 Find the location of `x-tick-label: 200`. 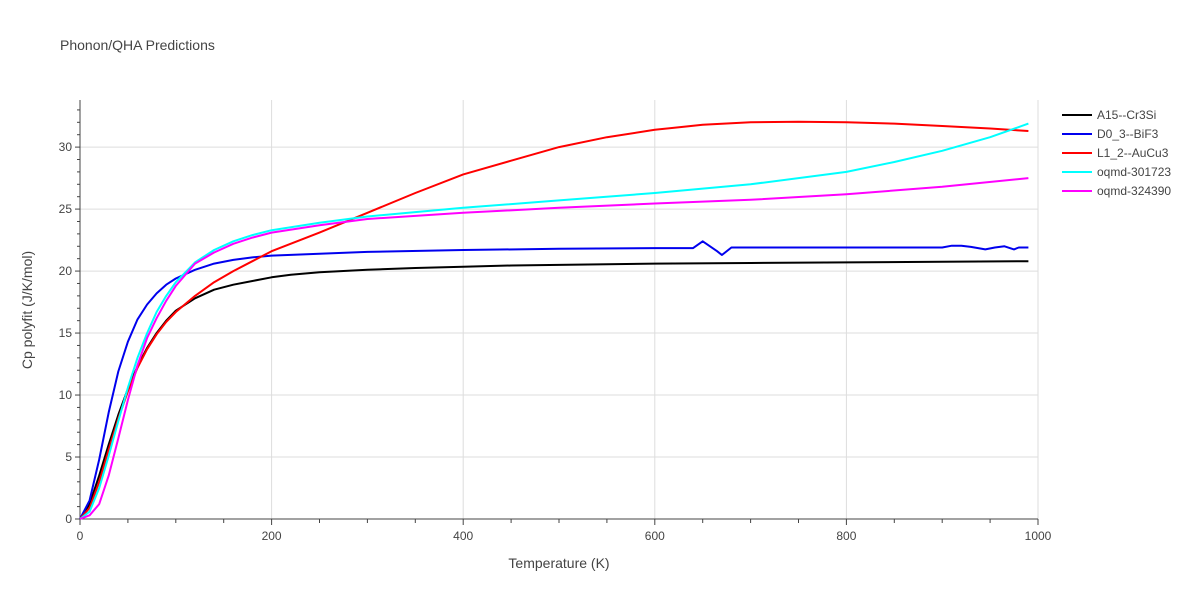

x-tick-label: 200 is located at coordinates (272, 536).